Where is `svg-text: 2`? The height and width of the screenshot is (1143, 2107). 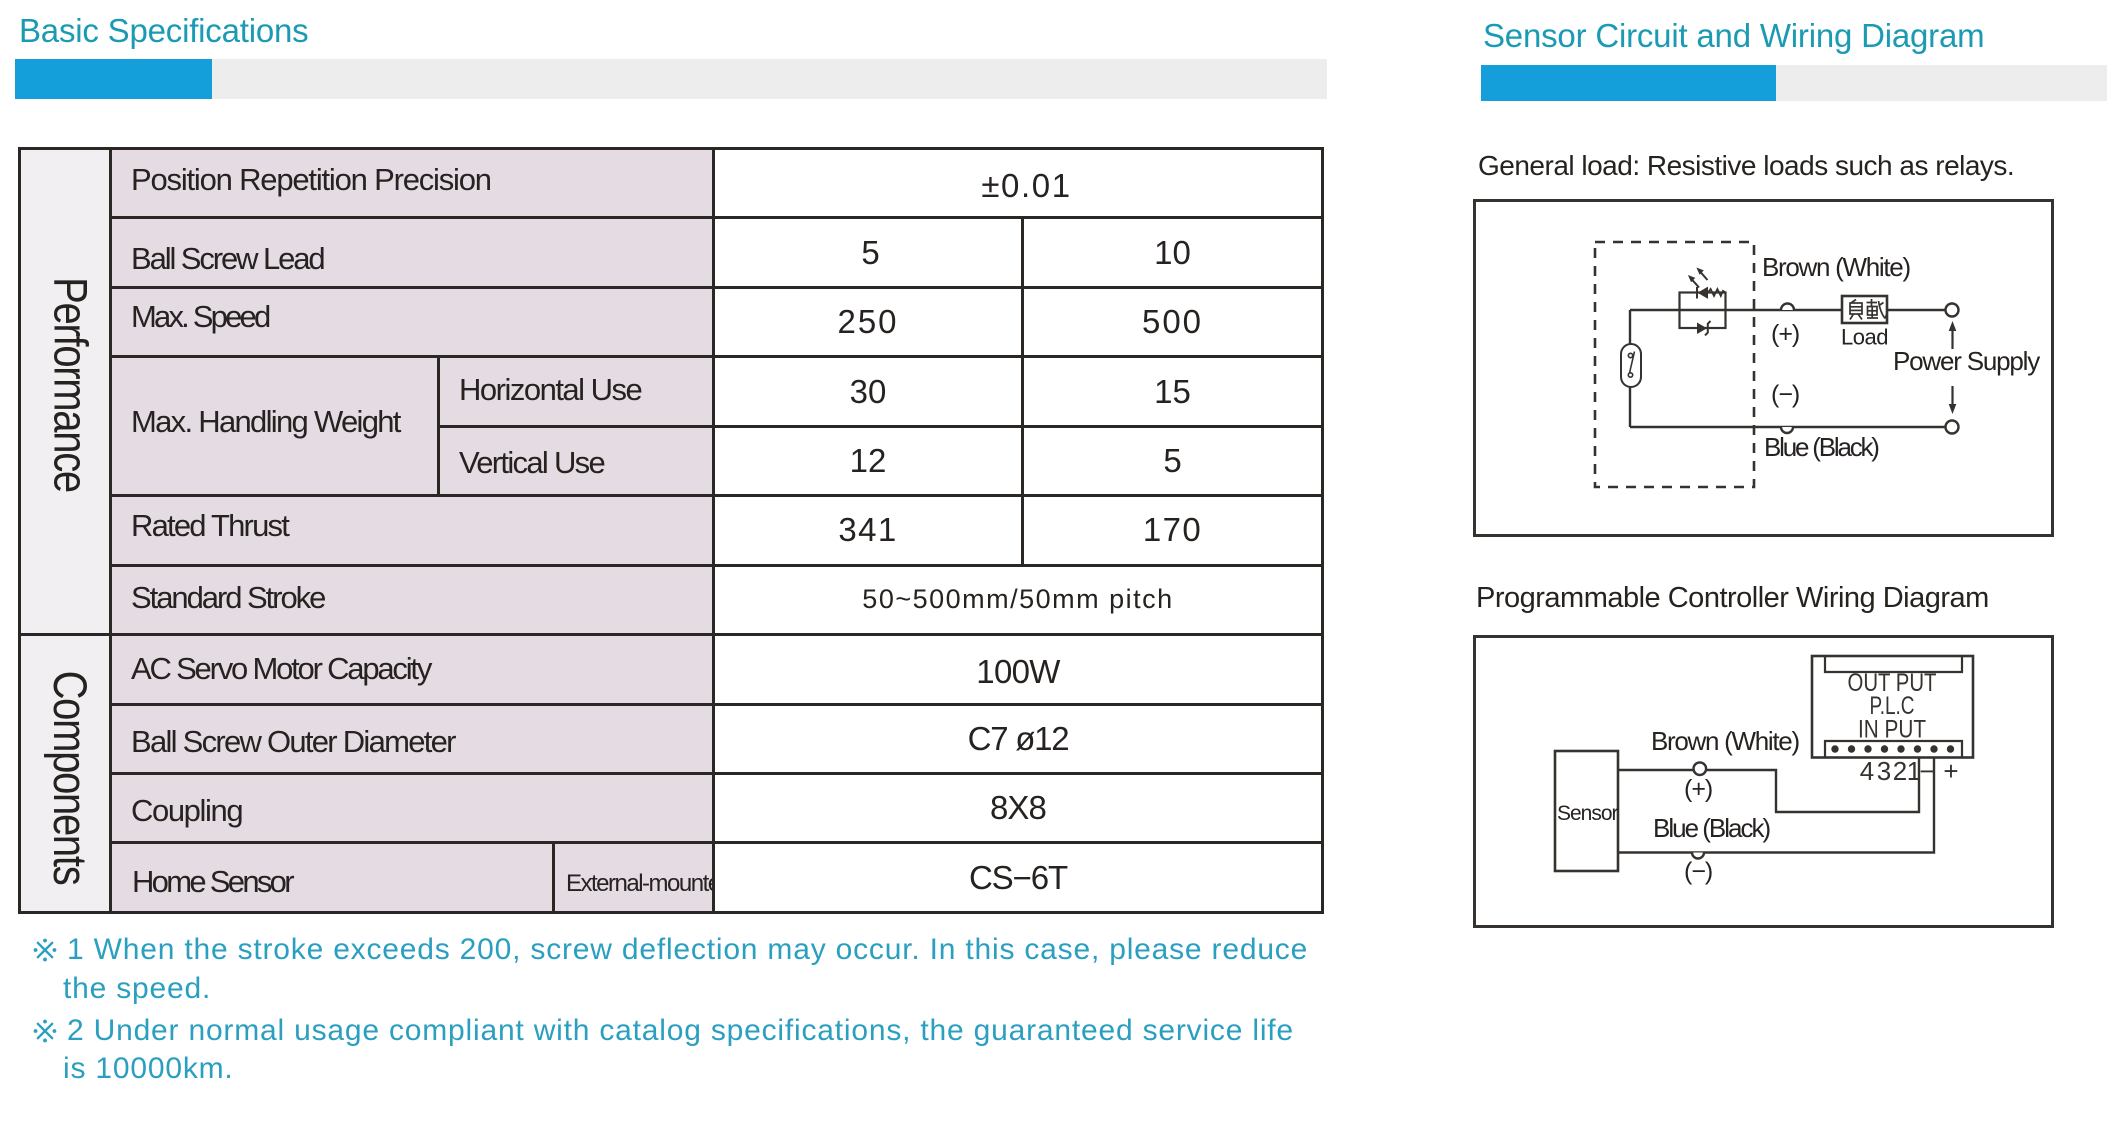 svg-text: 2 is located at coordinates (1900, 771).